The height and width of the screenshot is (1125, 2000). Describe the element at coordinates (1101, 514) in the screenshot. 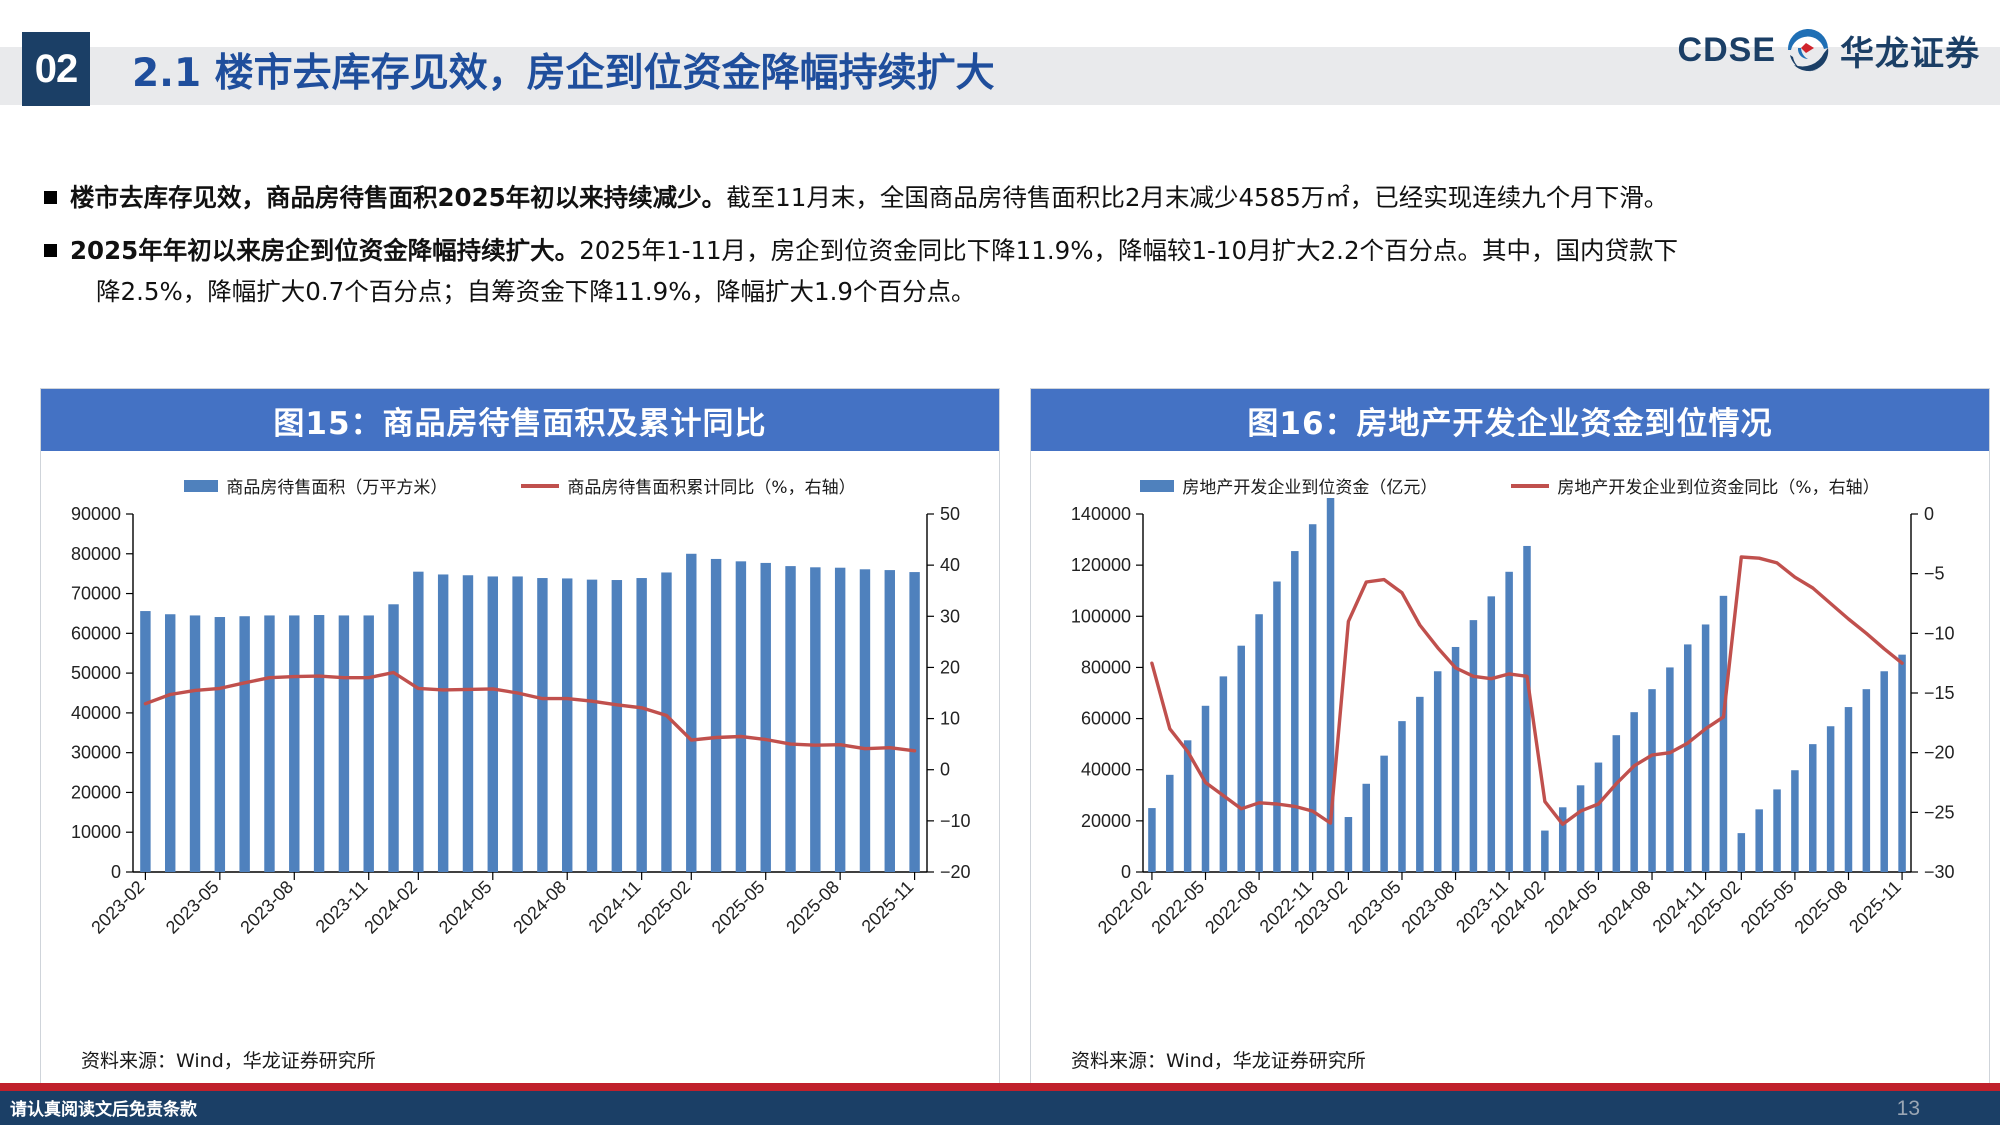

I see `svg-text: 140000` at that location.